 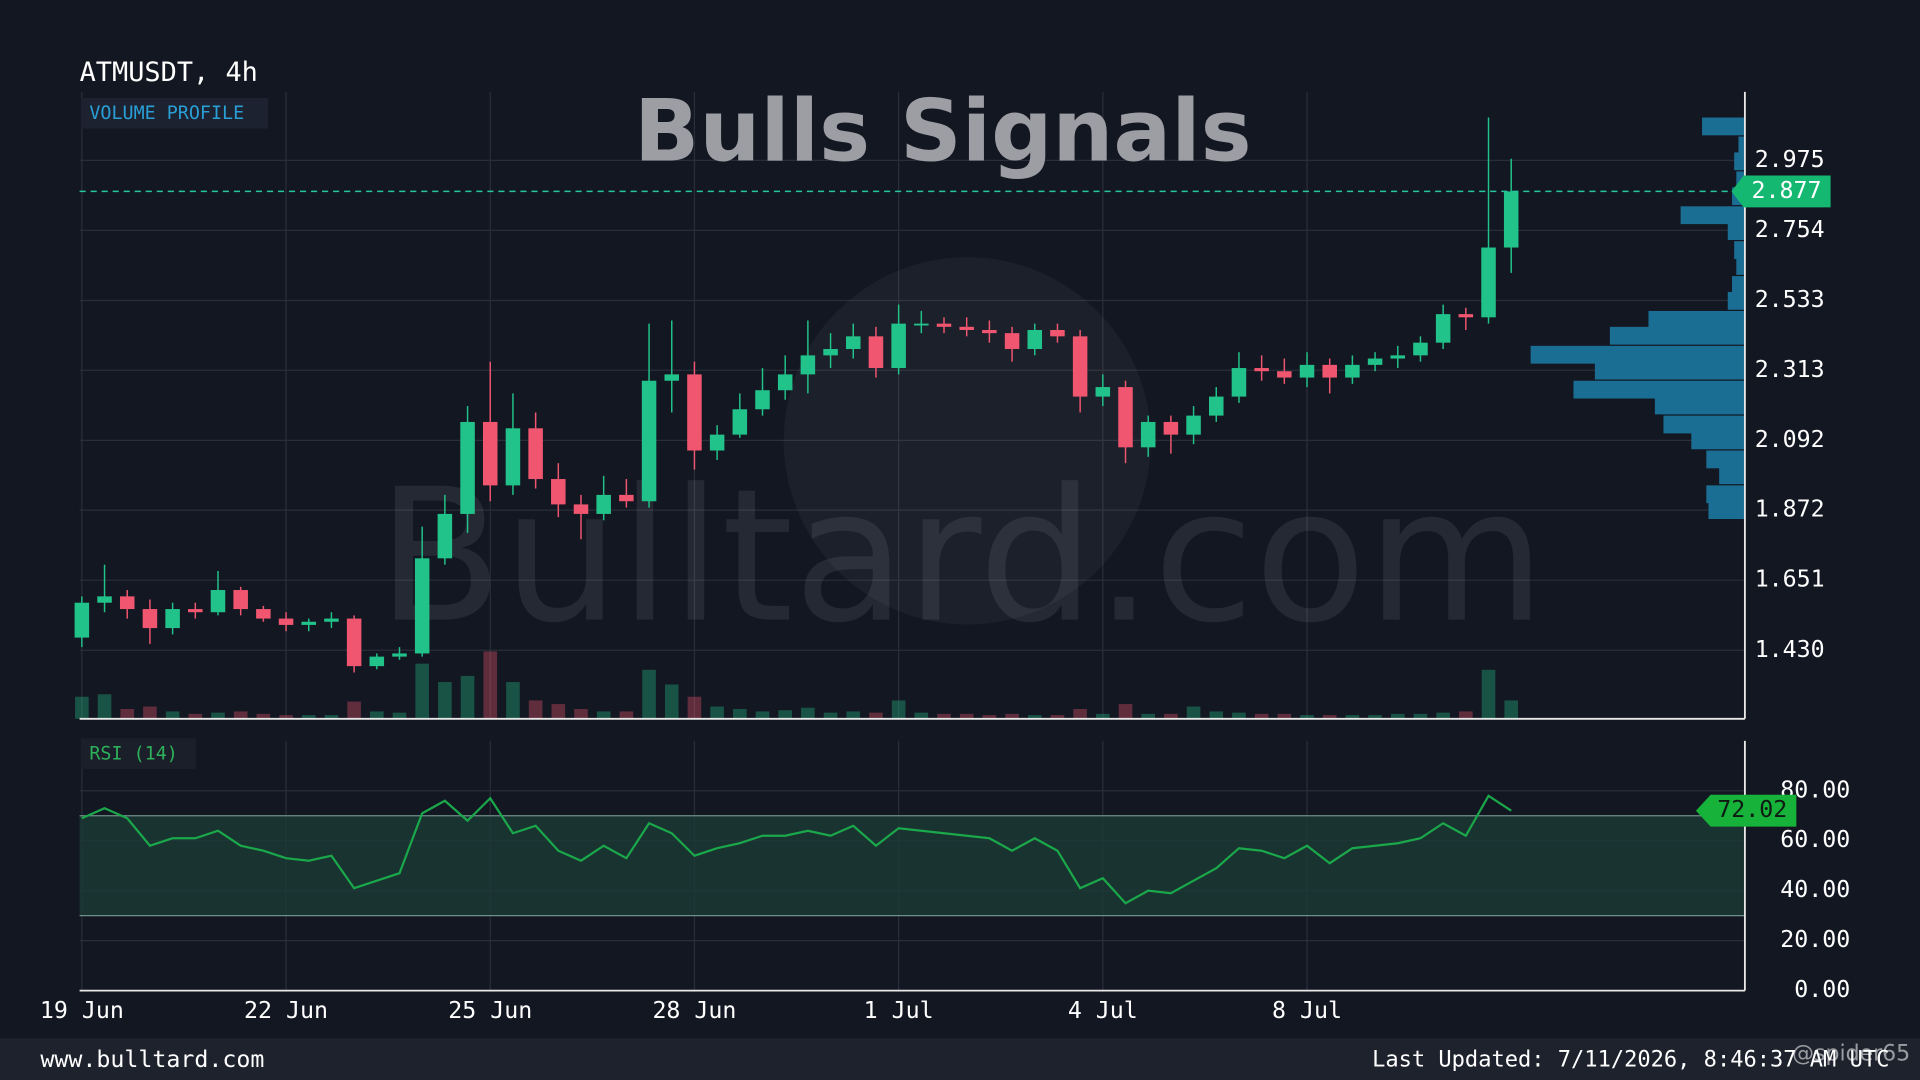 What do you see at coordinates (1815, 889) in the screenshot?
I see `y-tick-label: 40.00` at bounding box center [1815, 889].